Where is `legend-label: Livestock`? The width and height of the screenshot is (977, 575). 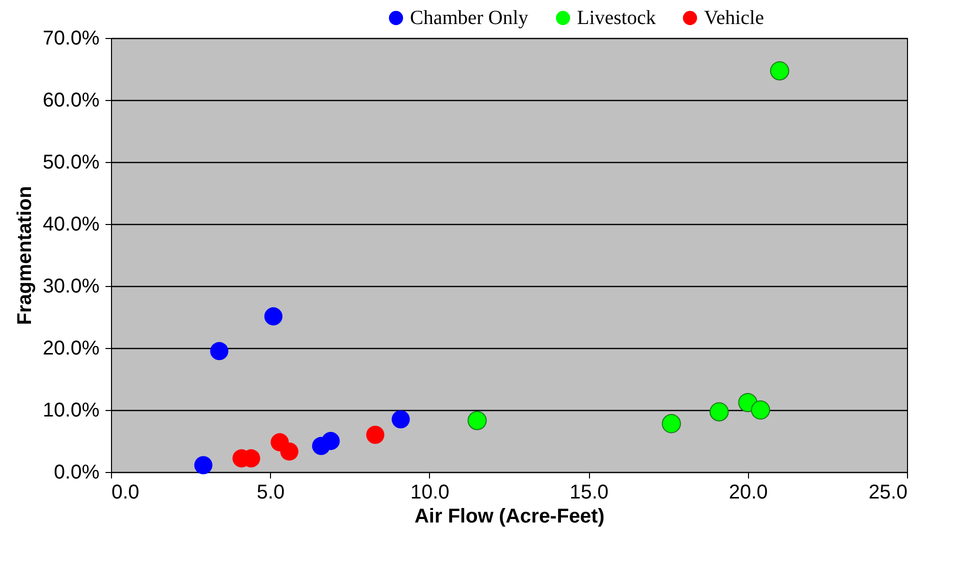
legend-label: Livestock is located at coordinates (616, 18).